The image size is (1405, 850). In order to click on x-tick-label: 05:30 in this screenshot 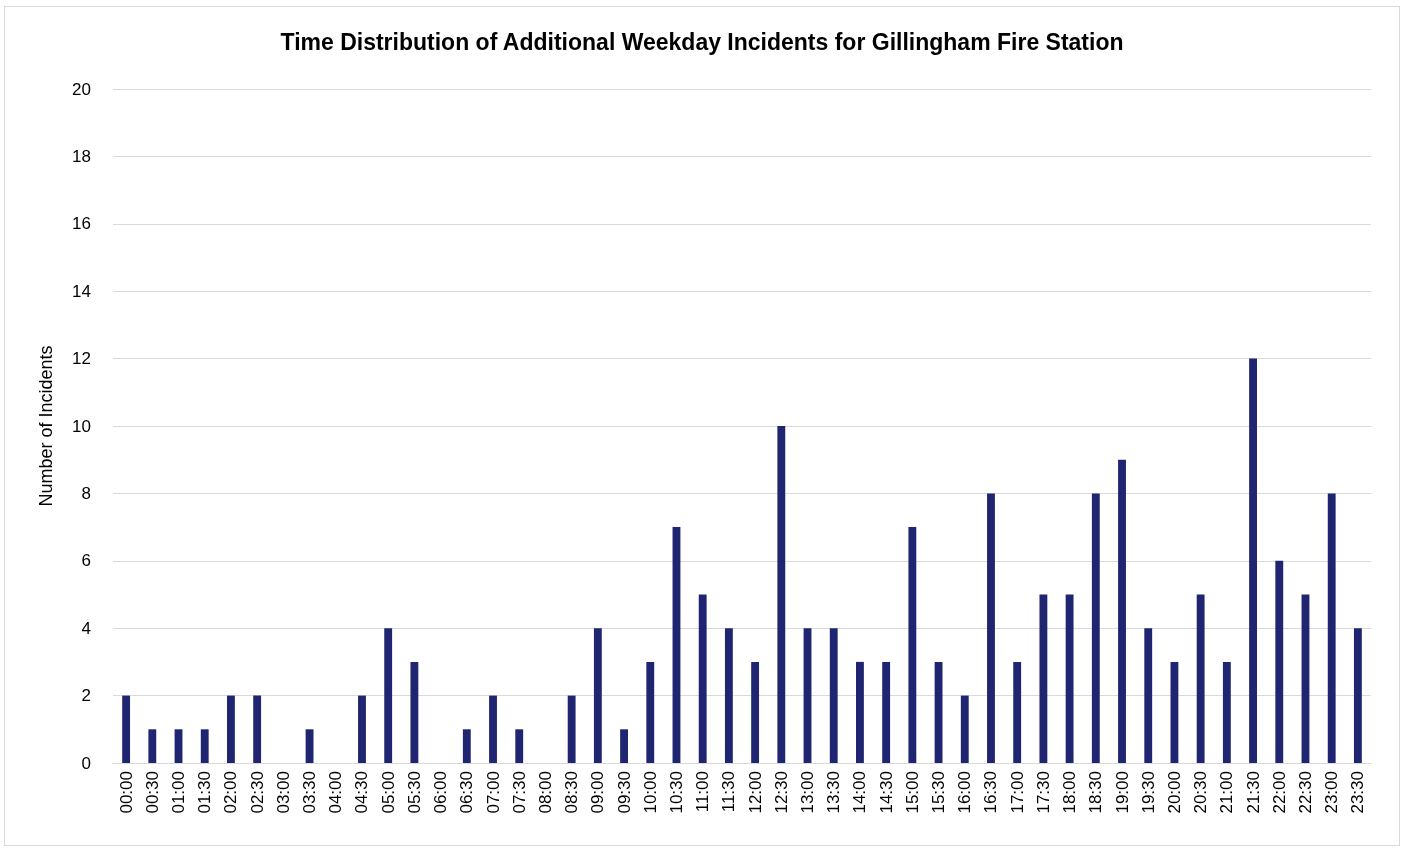, I will do `click(414, 792)`.